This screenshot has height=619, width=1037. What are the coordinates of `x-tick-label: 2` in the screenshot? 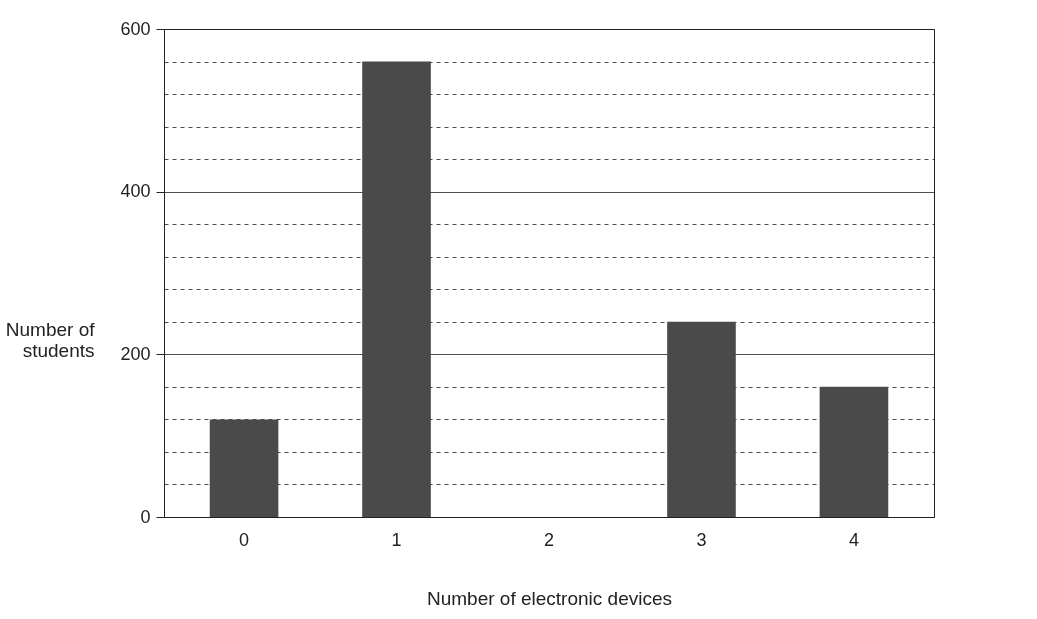 It's located at (549, 539).